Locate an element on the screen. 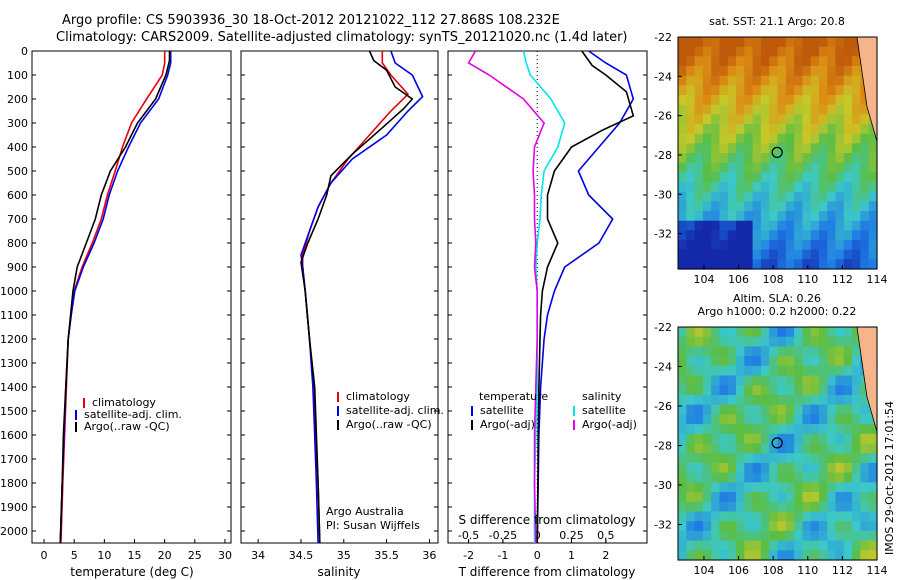 Image resolution: width=900 pixels, height=580 pixels. legend-label: climatology is located at coordinates (378, 396).